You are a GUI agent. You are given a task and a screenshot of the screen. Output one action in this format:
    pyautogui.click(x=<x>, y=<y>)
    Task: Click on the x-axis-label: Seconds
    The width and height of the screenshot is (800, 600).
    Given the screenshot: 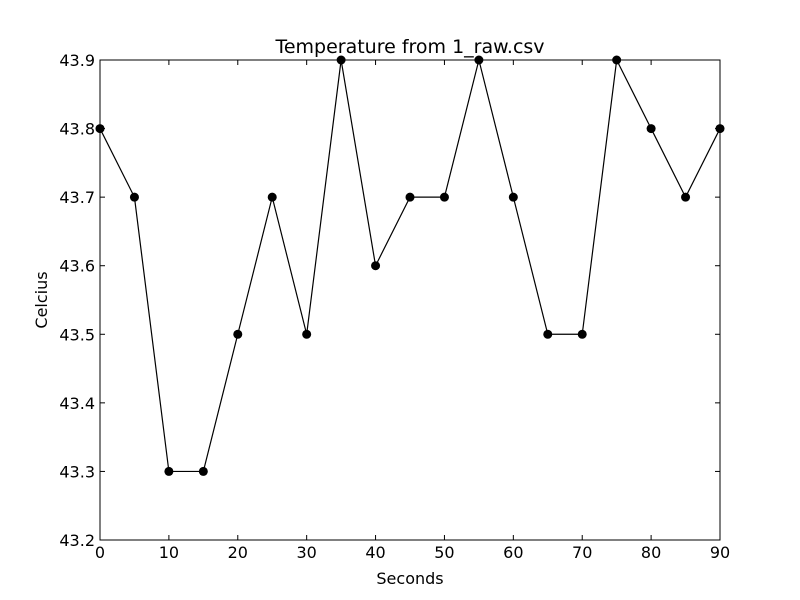 What is the action you would take?
    pyautogui.click(x=409, y=578)
    